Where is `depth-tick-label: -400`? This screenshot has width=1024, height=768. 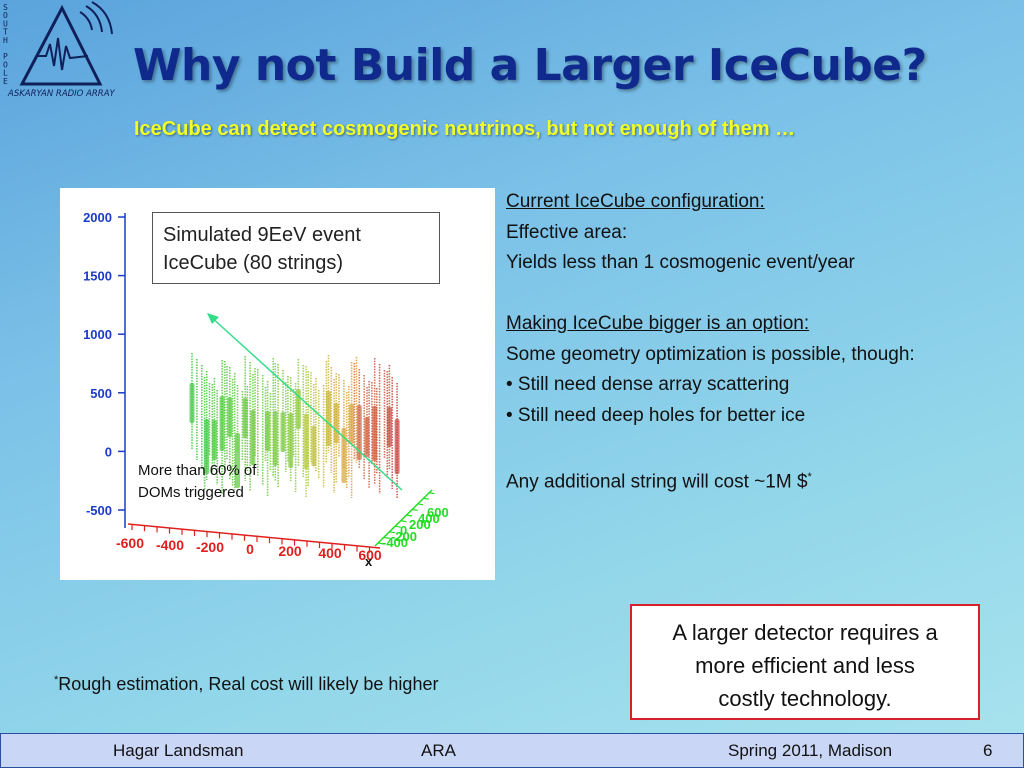 depth-tick-label: -400 is located at coordinates (395, 542).